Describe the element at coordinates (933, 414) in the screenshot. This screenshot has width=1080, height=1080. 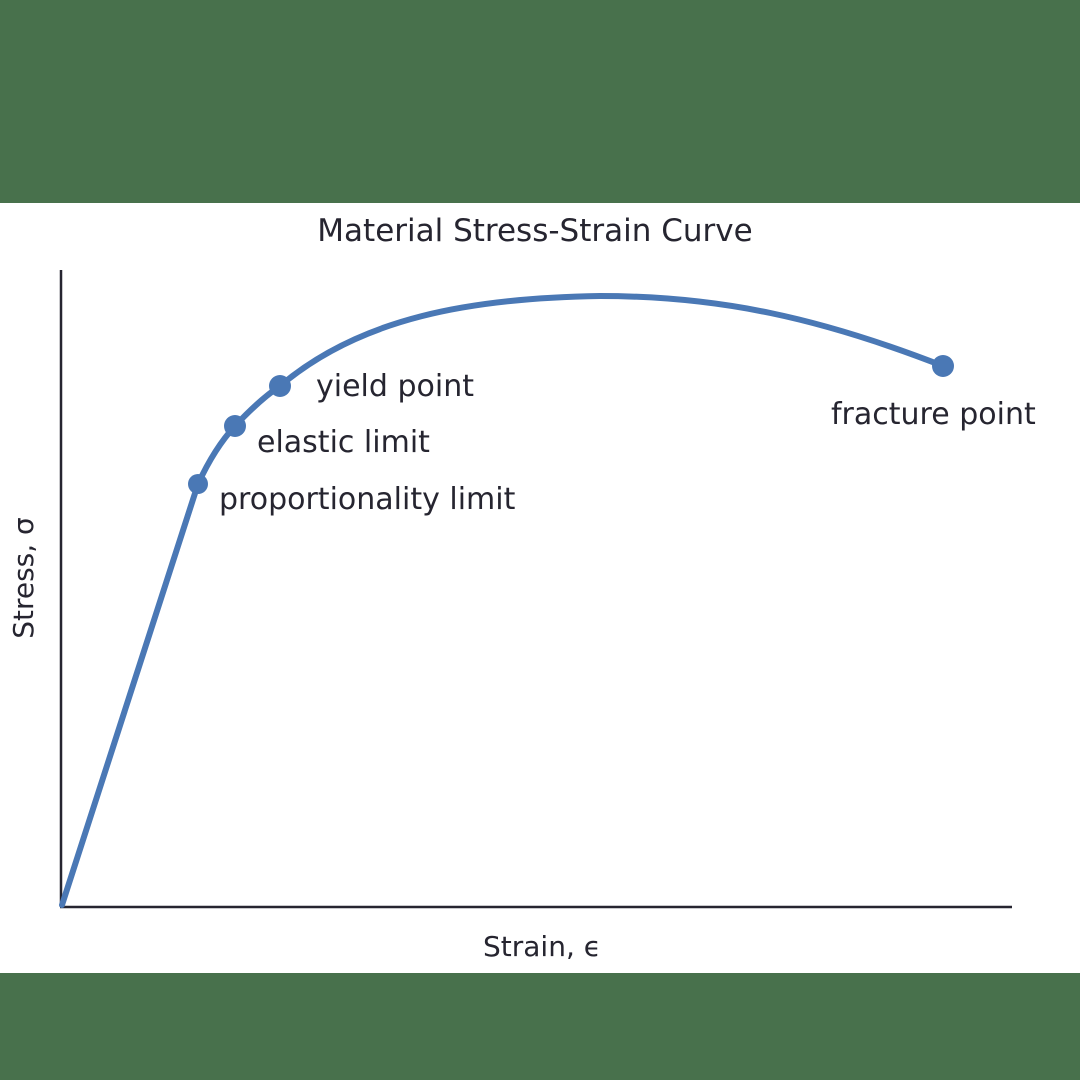
I see `fracture-point-label: fracture point` at that location.